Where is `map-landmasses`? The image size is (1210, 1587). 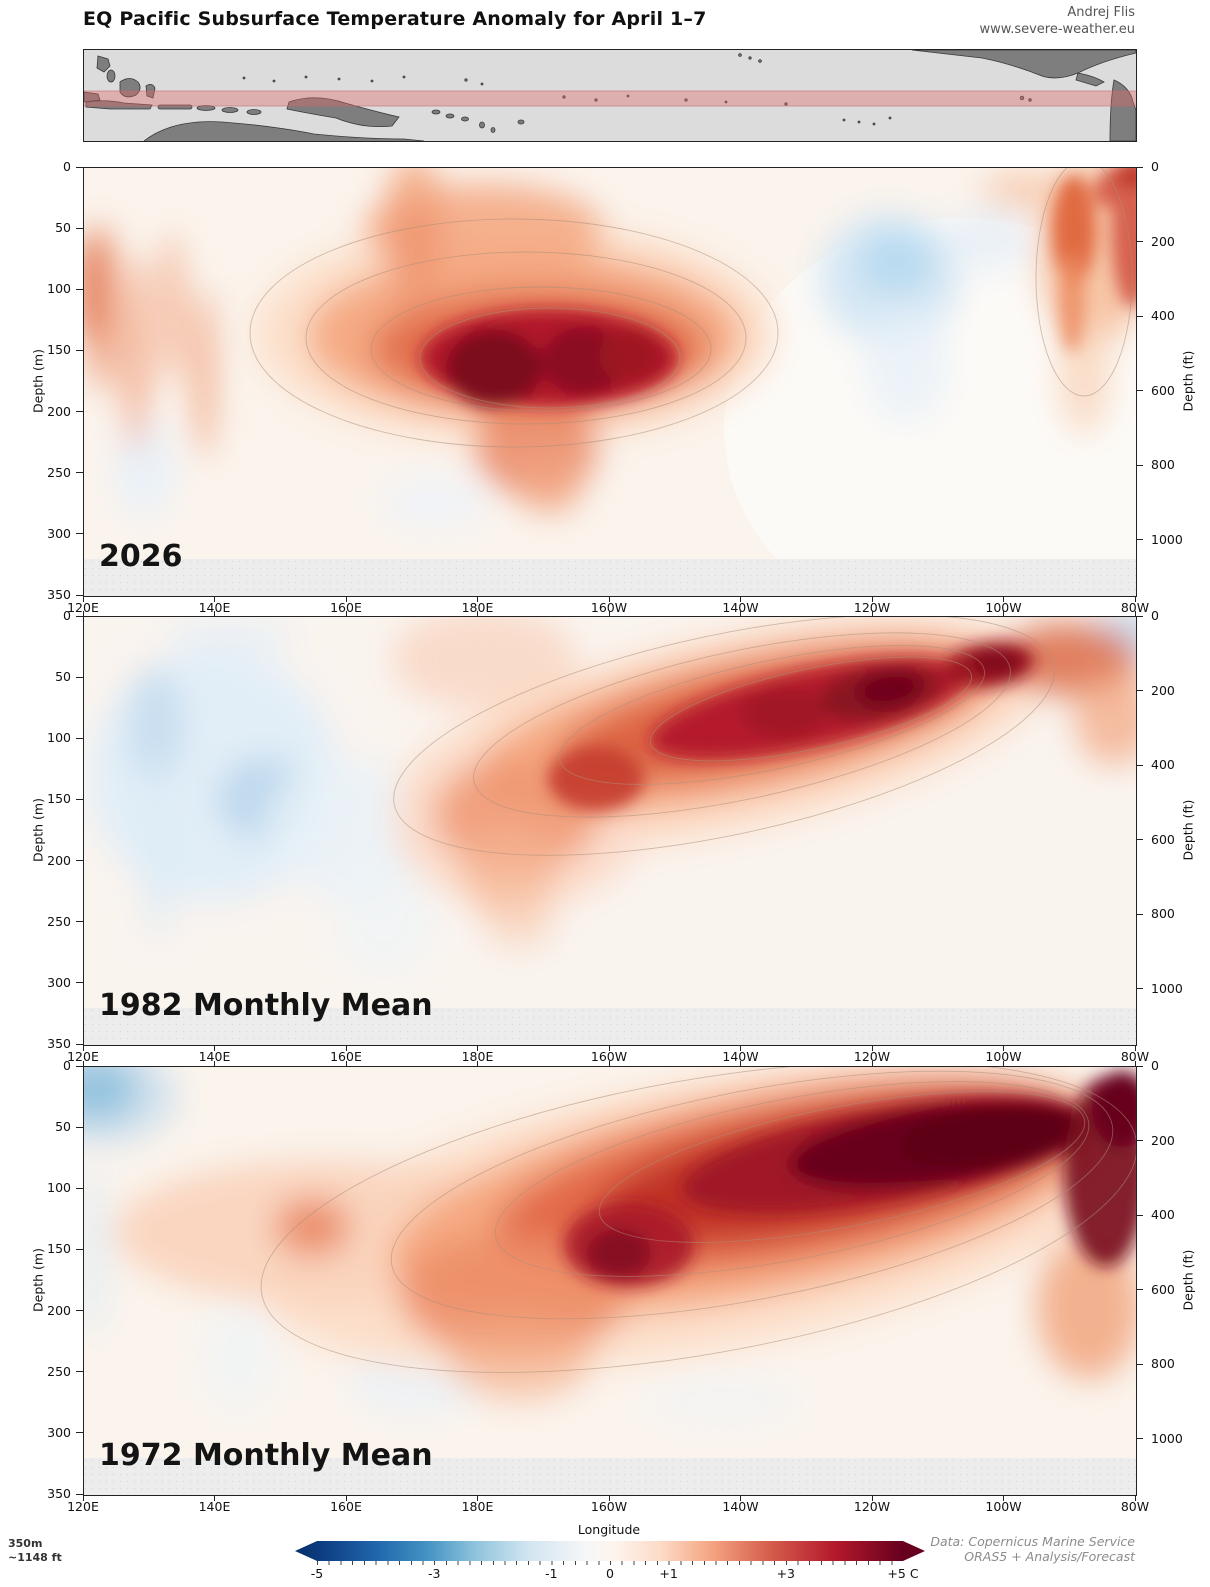 map-landmasses is located at coordinates (610, 95).